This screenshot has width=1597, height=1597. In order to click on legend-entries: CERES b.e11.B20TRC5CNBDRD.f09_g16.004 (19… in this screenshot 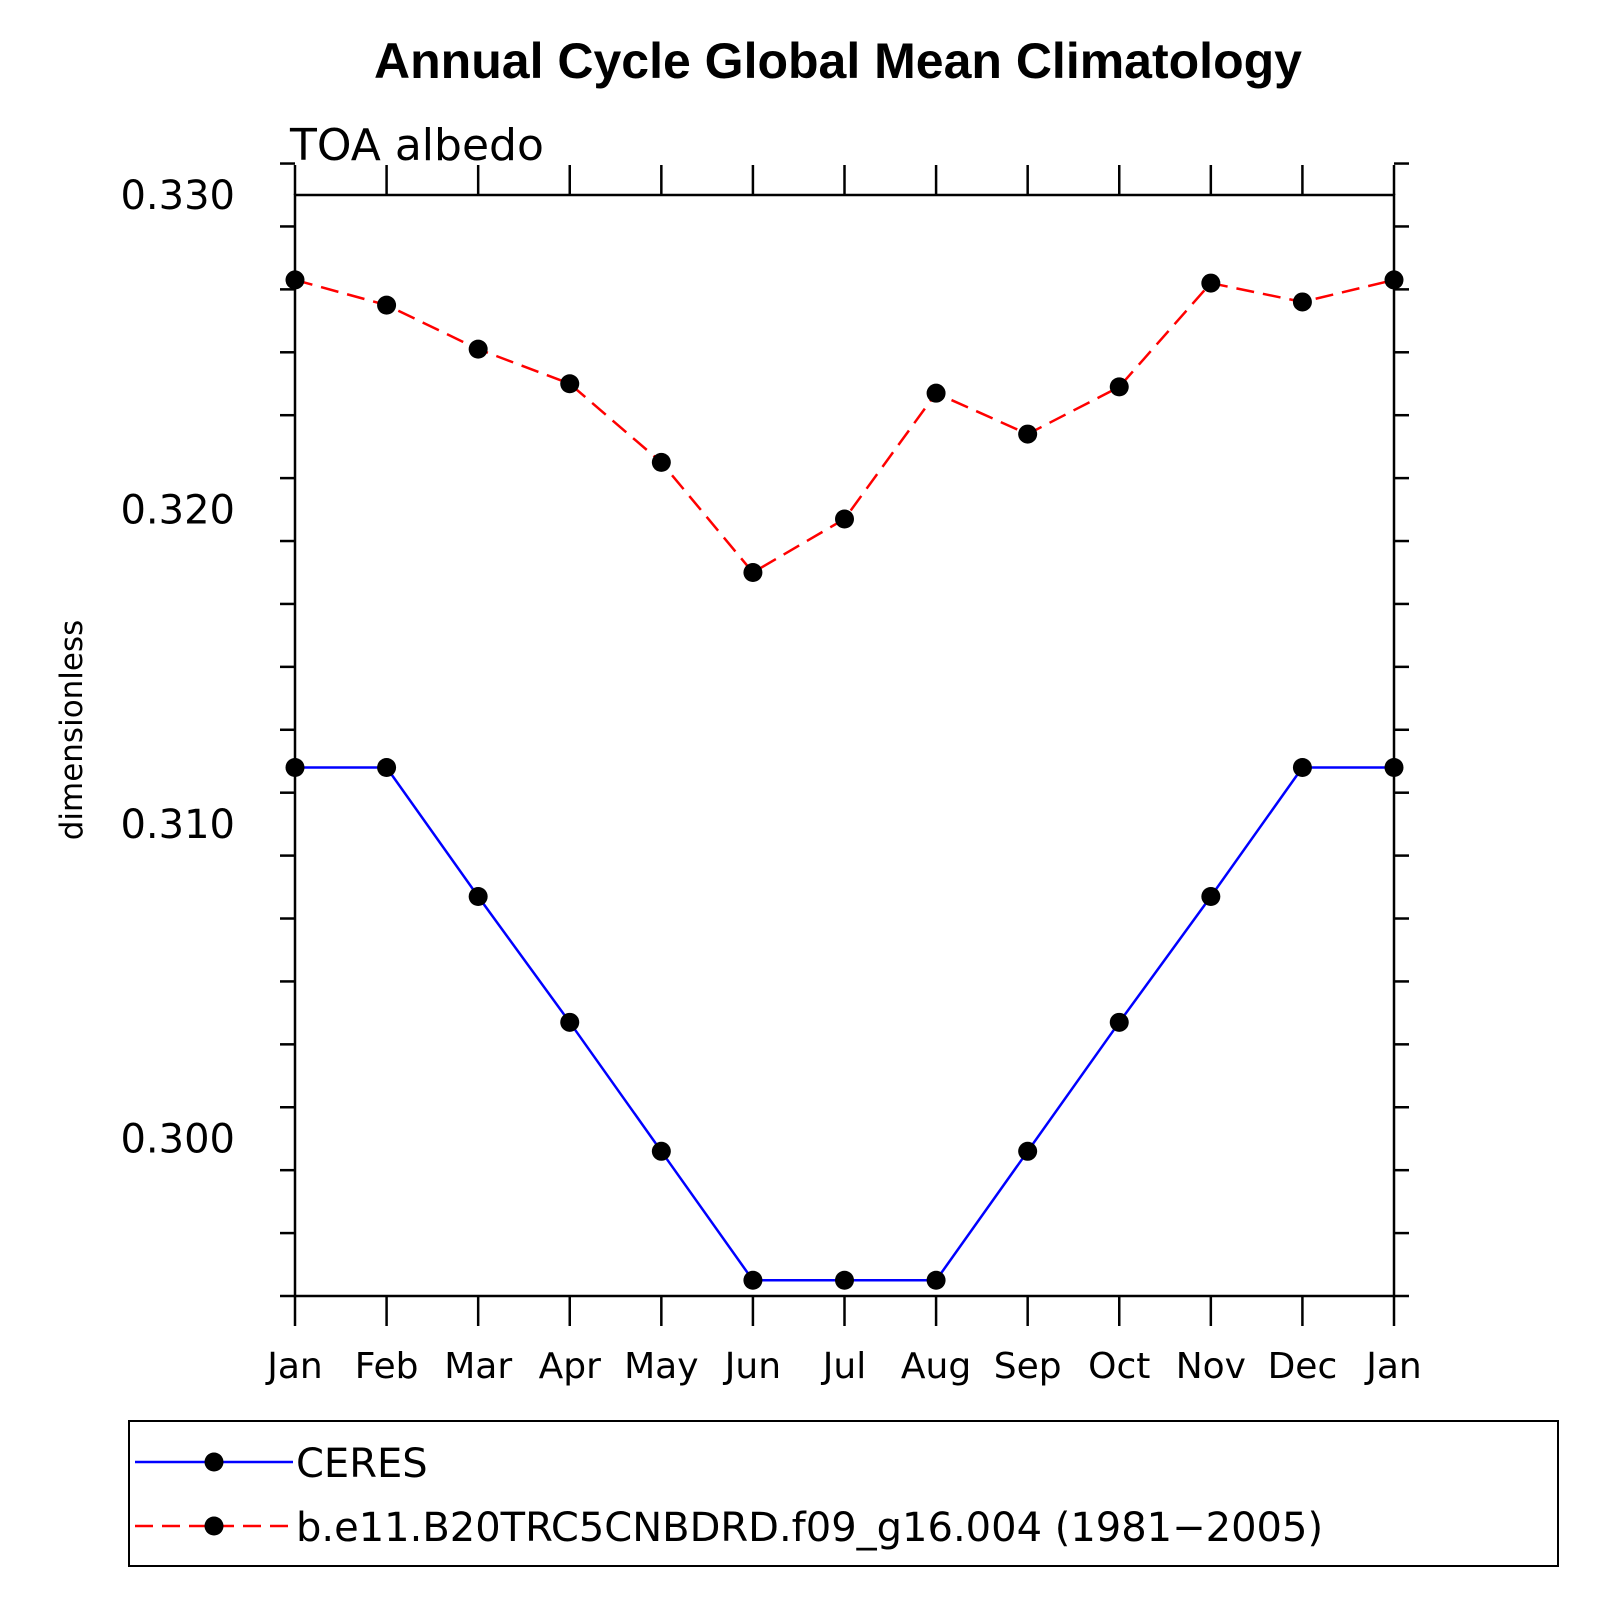, I will do `click(729, 1496)`.